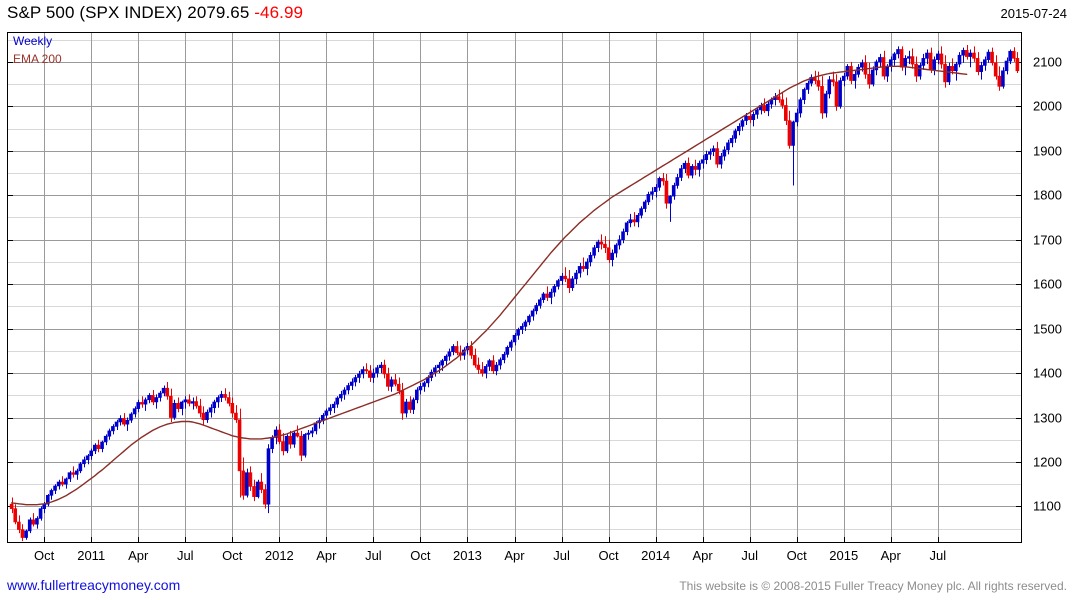 The height and width of the screenshot is (600, 1075). Describe the element at coordinates (1047, 106) in the screenshot. I see `y-axis-tick-label: 2000` at that location.